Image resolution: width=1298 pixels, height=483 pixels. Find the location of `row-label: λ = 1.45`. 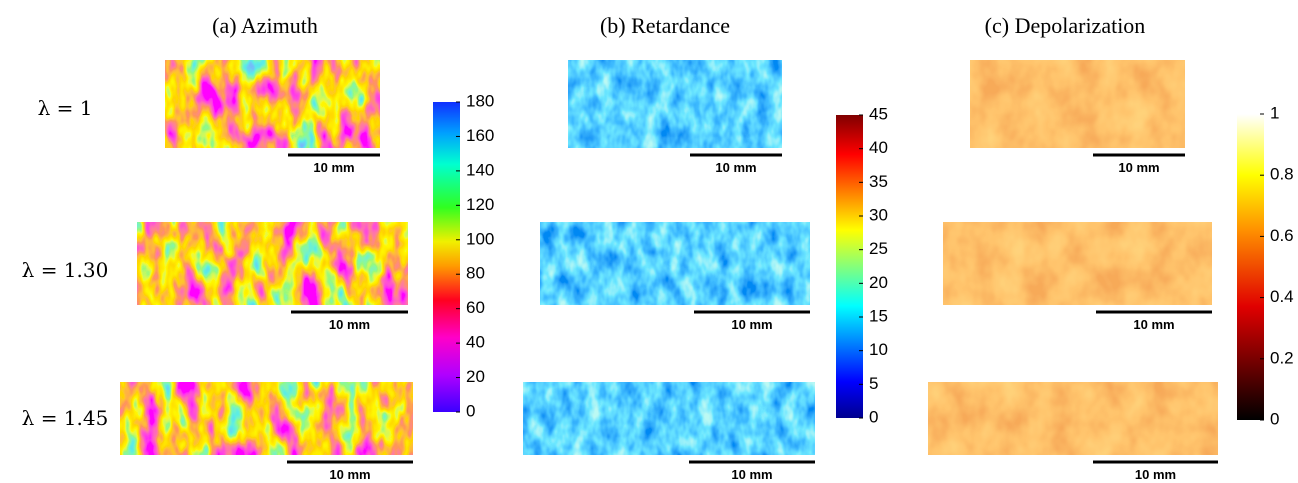

row-label: λ = 1.45 is located at coordinates (65, 418).